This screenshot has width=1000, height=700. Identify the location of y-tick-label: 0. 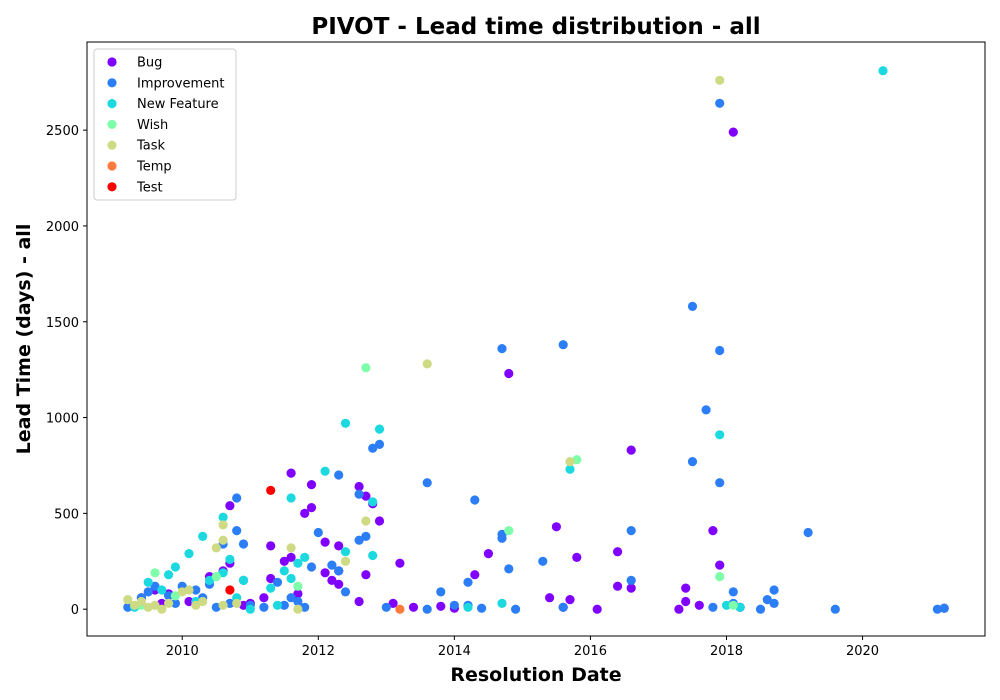
(75, 610).